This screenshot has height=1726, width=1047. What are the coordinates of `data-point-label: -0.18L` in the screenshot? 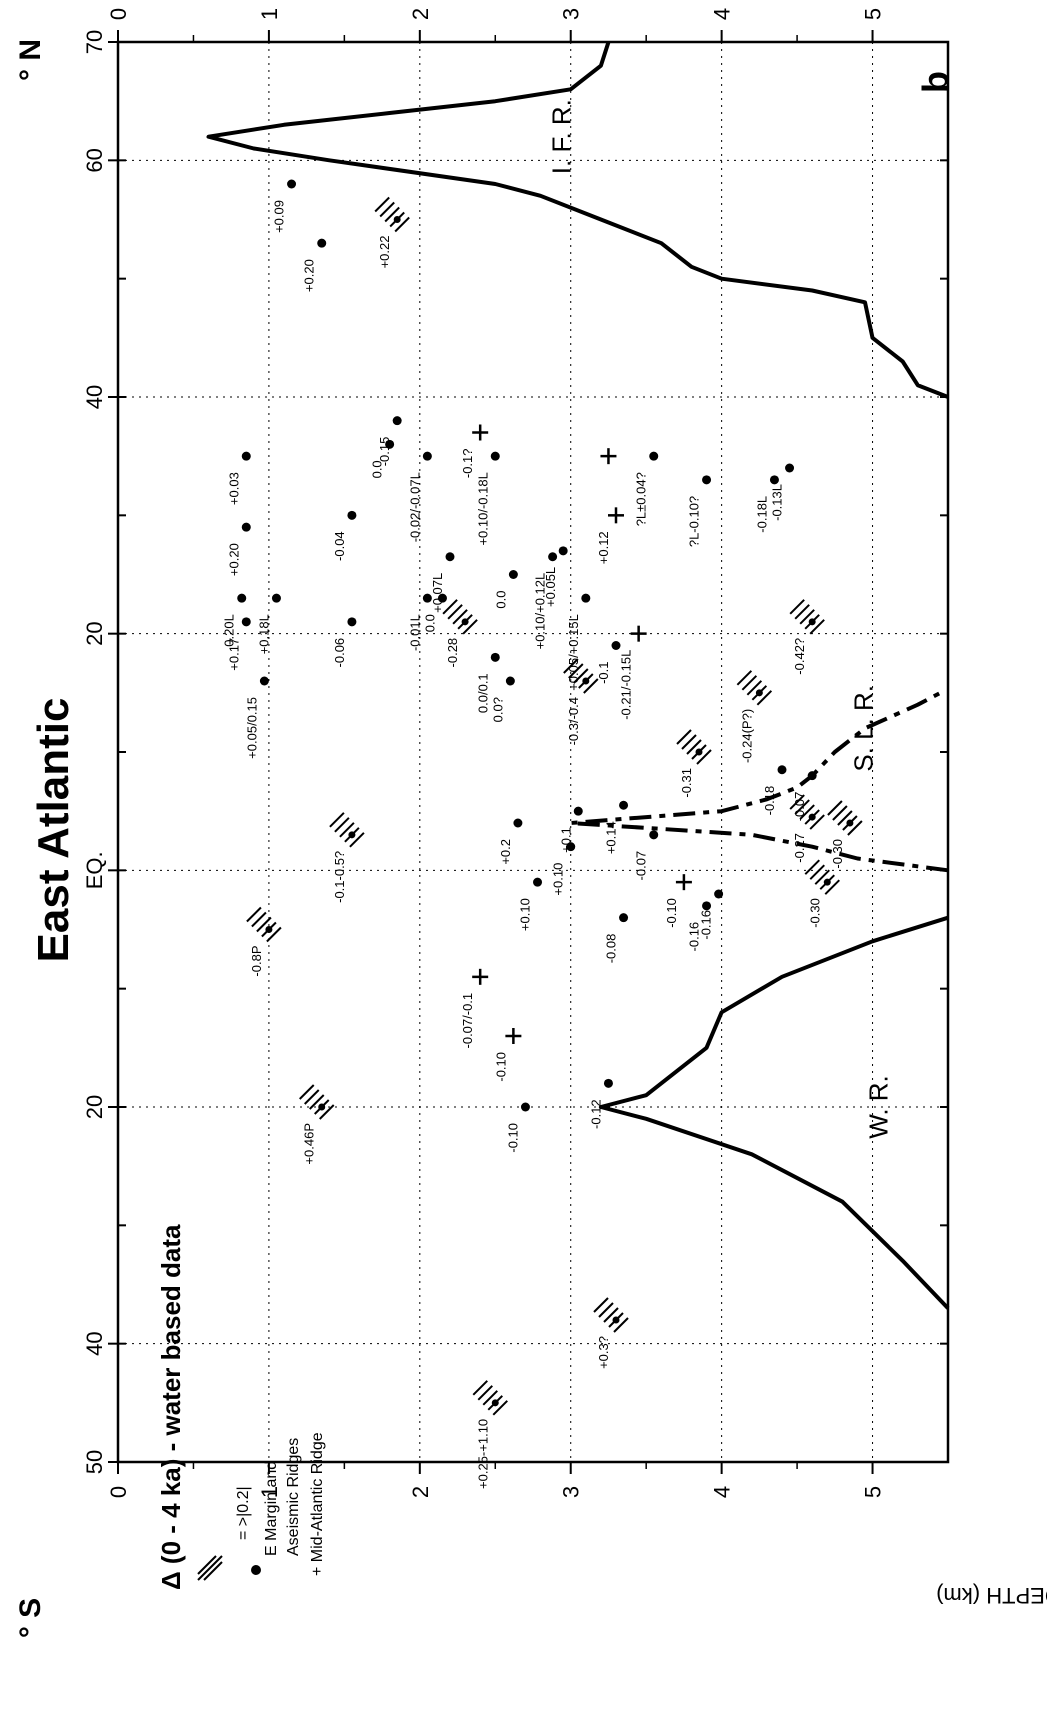 It's located at (761, 514).